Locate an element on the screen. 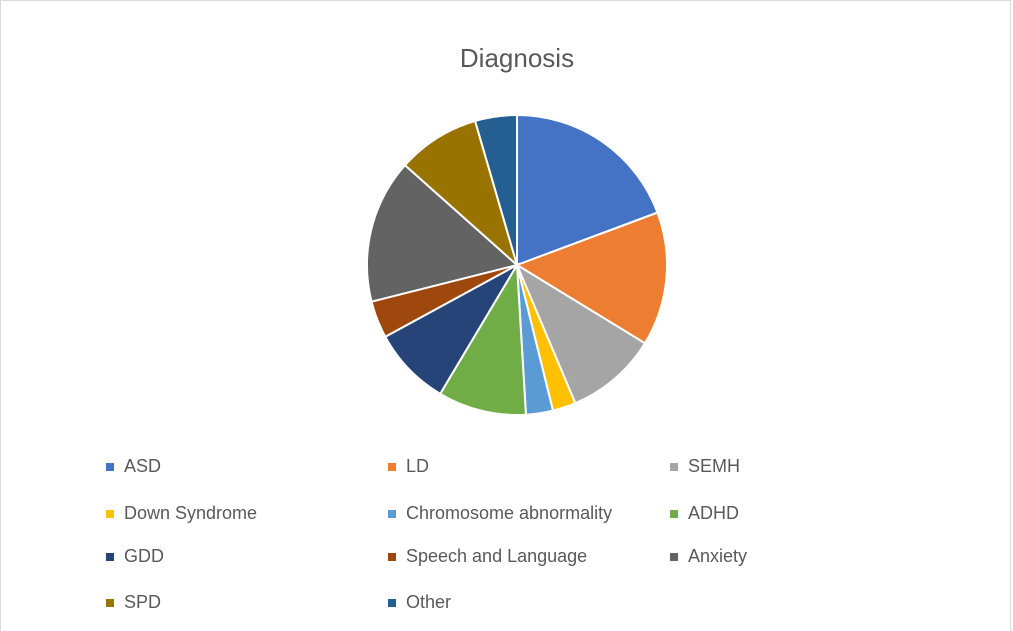  legend-label: SPD is located at coordinates (142, 602).